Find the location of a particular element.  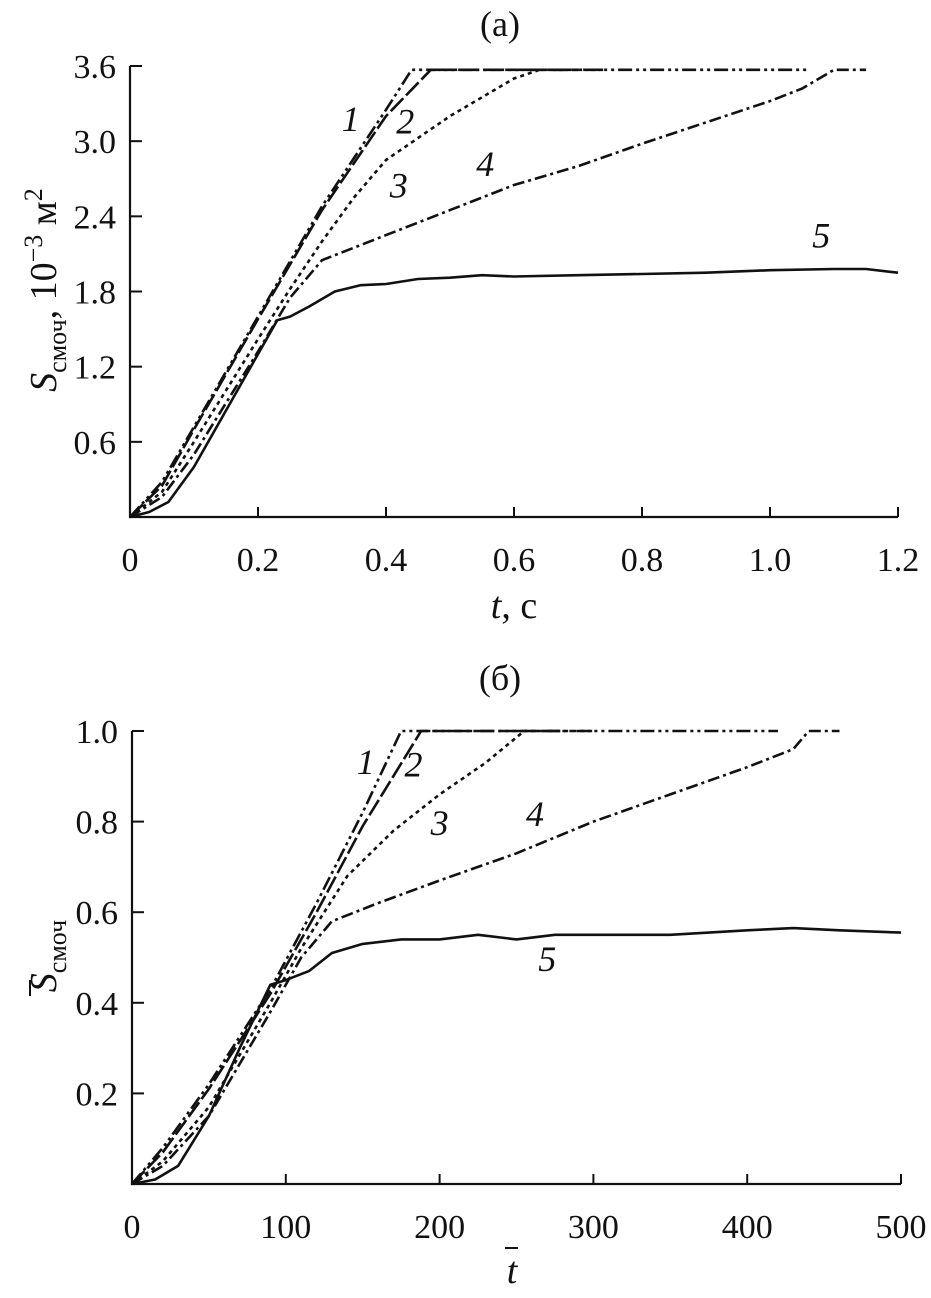

y-tick-label: 0.2 is located at coordinates (97, 1094).